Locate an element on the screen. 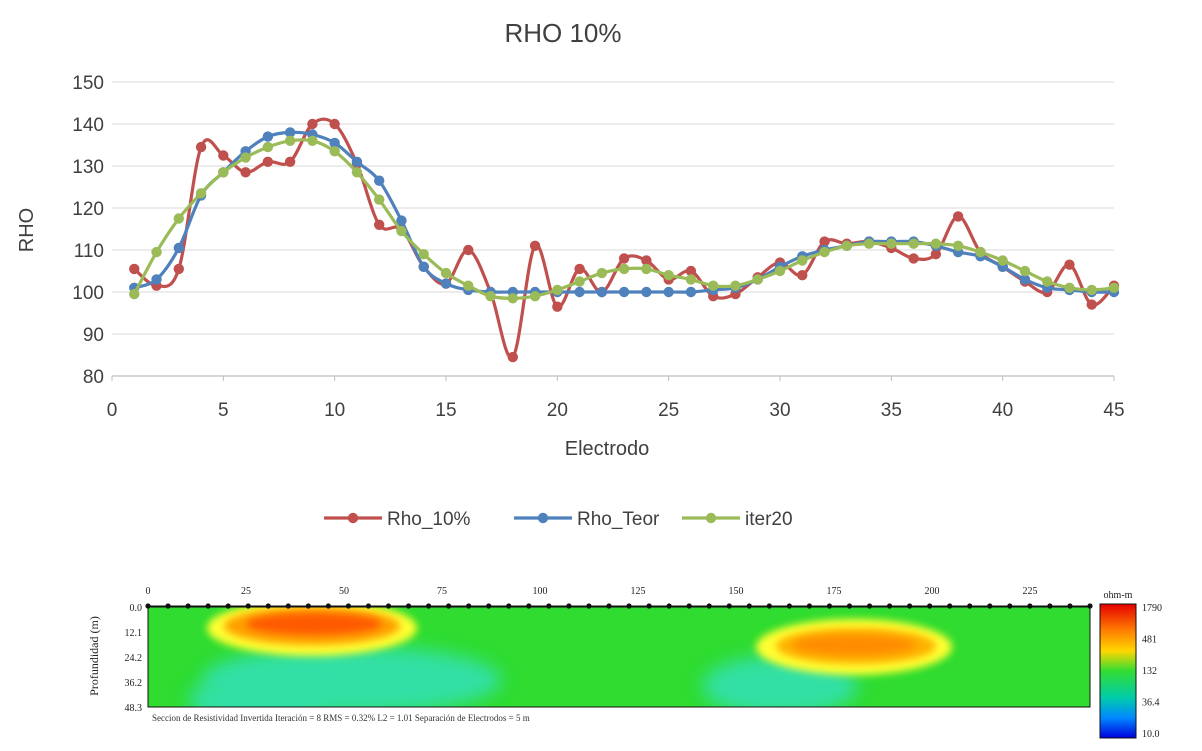  section-x-tick-1: 25 is located at coordinates (246, 591).